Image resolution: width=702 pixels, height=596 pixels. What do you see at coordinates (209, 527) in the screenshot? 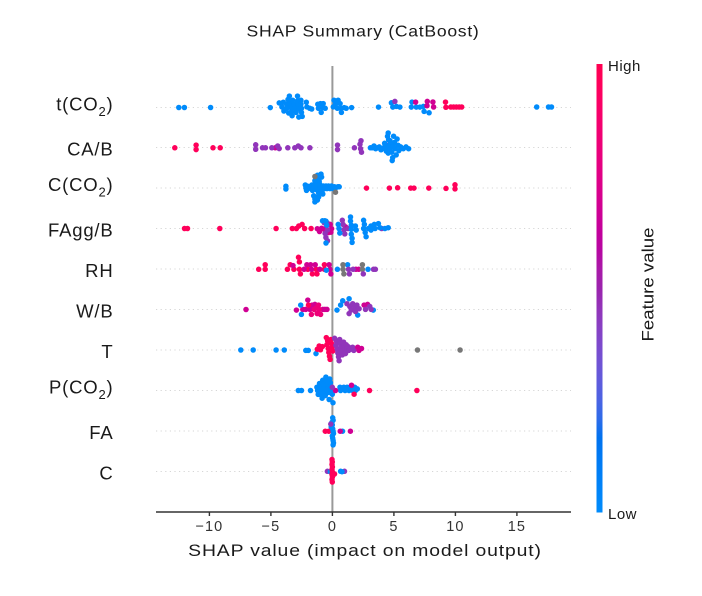
I see `svg-text: −10` at bounding box center [209, 527].